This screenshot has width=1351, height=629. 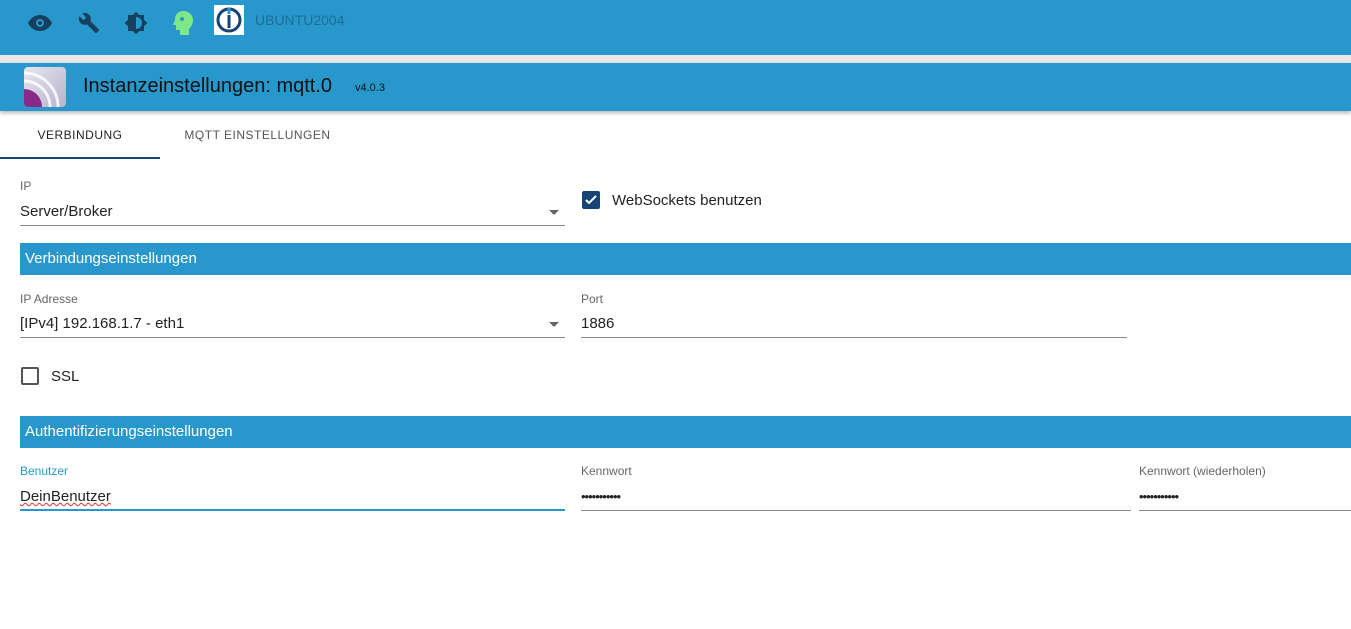 I want to click on head-icon, so click(x=183, y=23).